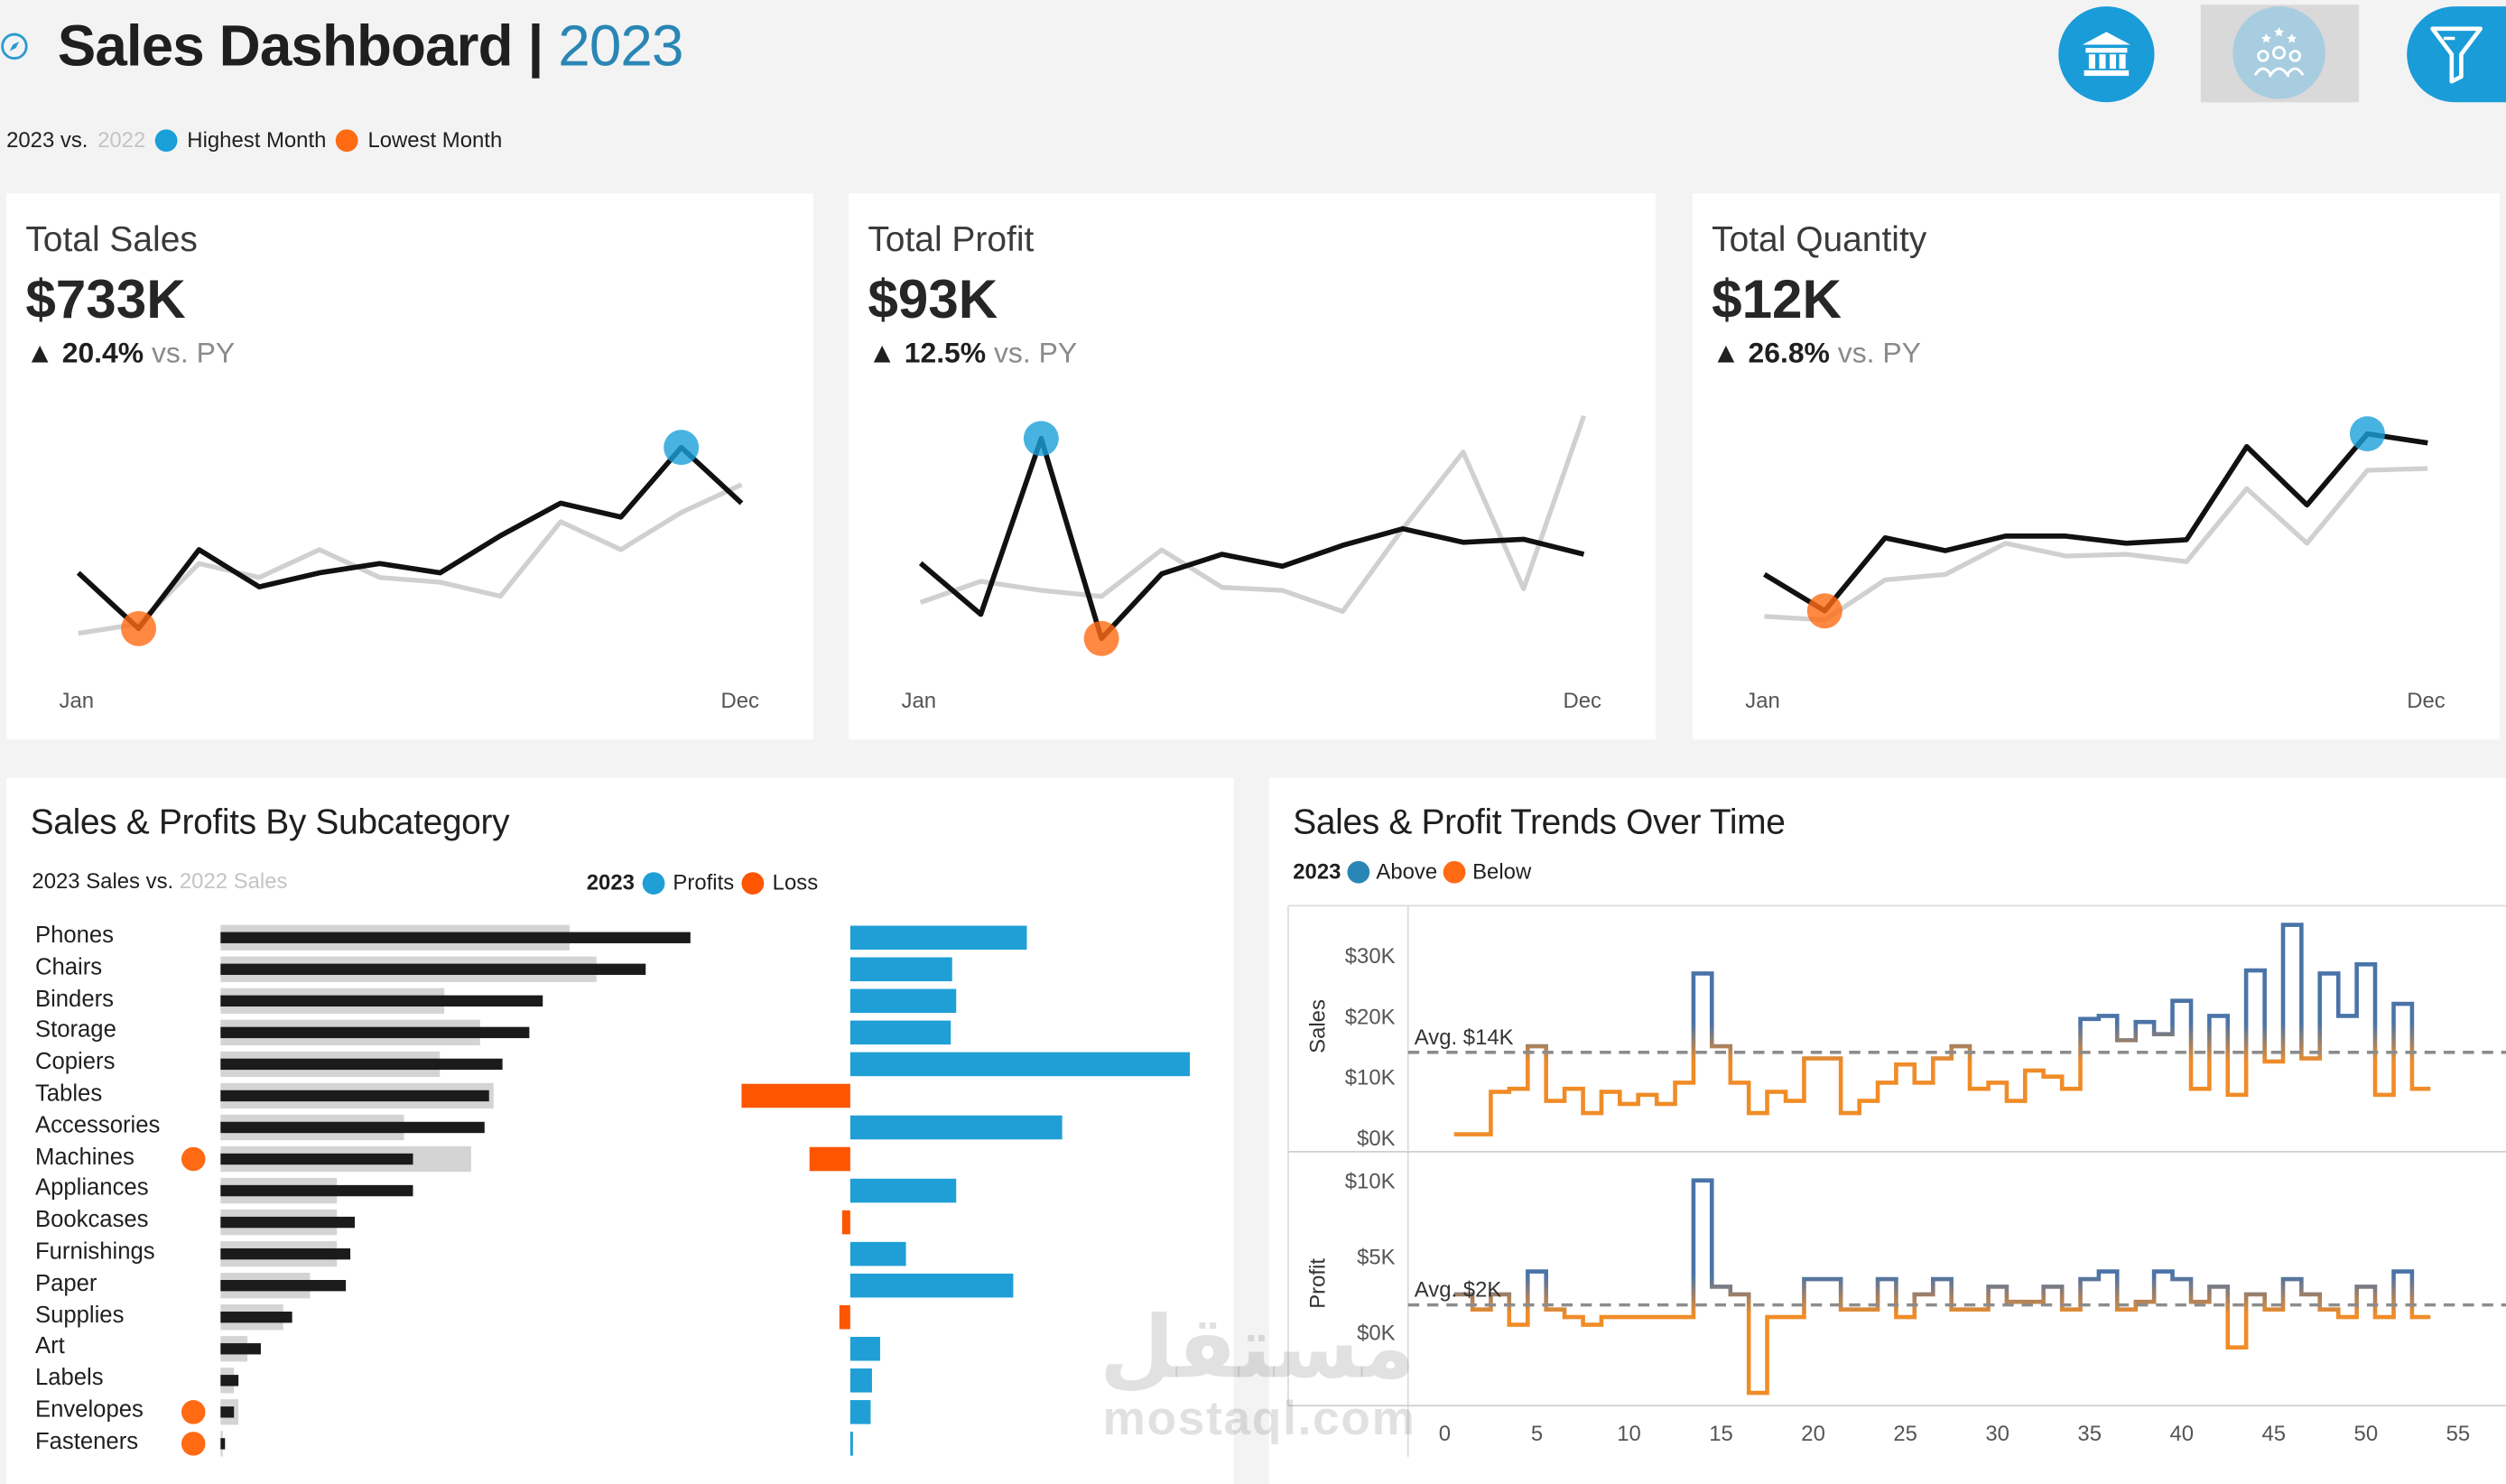 This screenshot has width=2506, height=1484. Describe the element at coordinates (754, 883) in the screenshot. I see `loss-dot-icon` at that location.